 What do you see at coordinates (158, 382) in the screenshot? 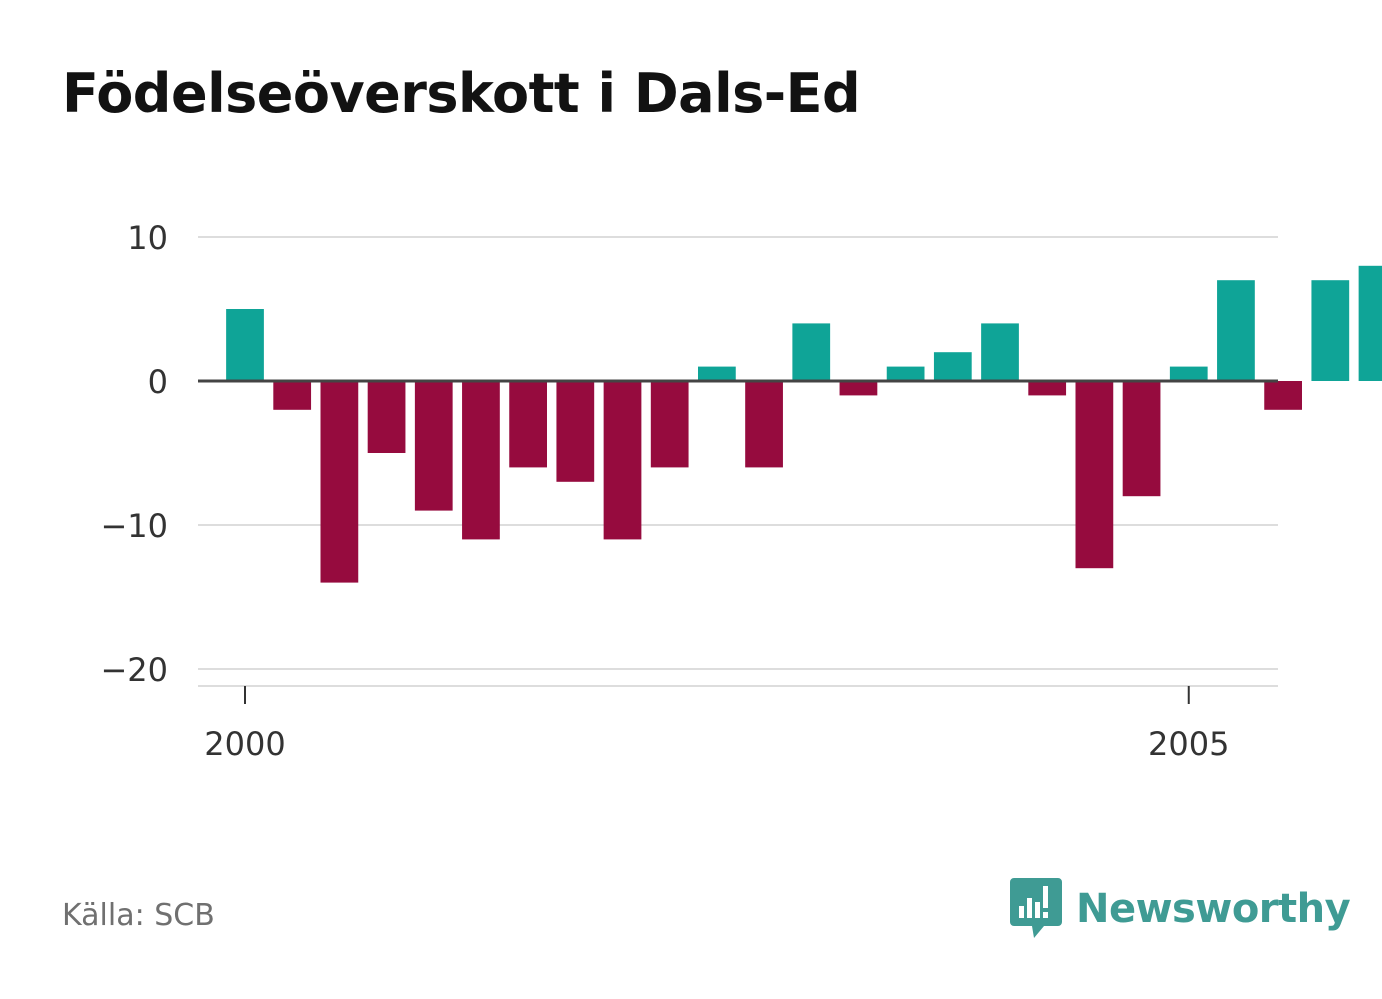
I see `y-tick-label-0: 0` at bounding box center [158, 382].